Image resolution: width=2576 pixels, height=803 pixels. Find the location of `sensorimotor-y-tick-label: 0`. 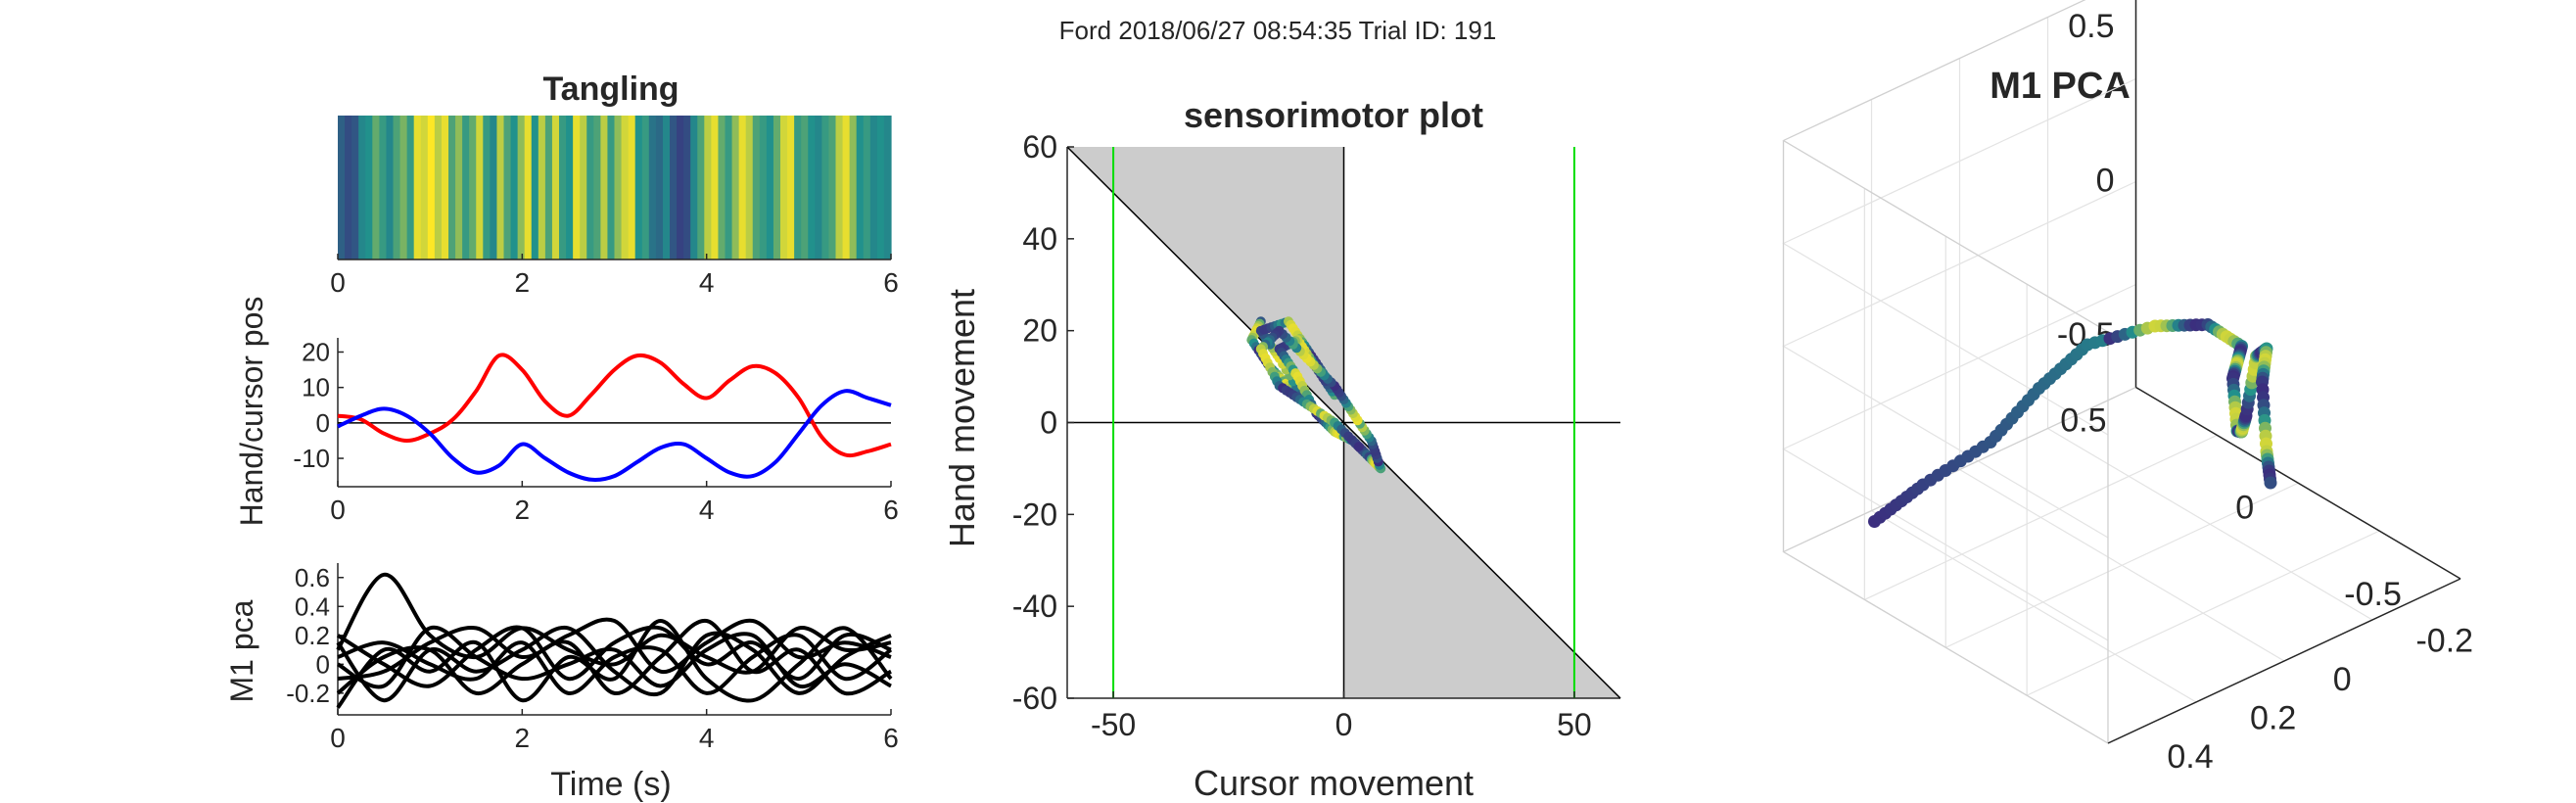

sensorimotor-y-tick-label: 0 is located at coordinates (1048, 423).